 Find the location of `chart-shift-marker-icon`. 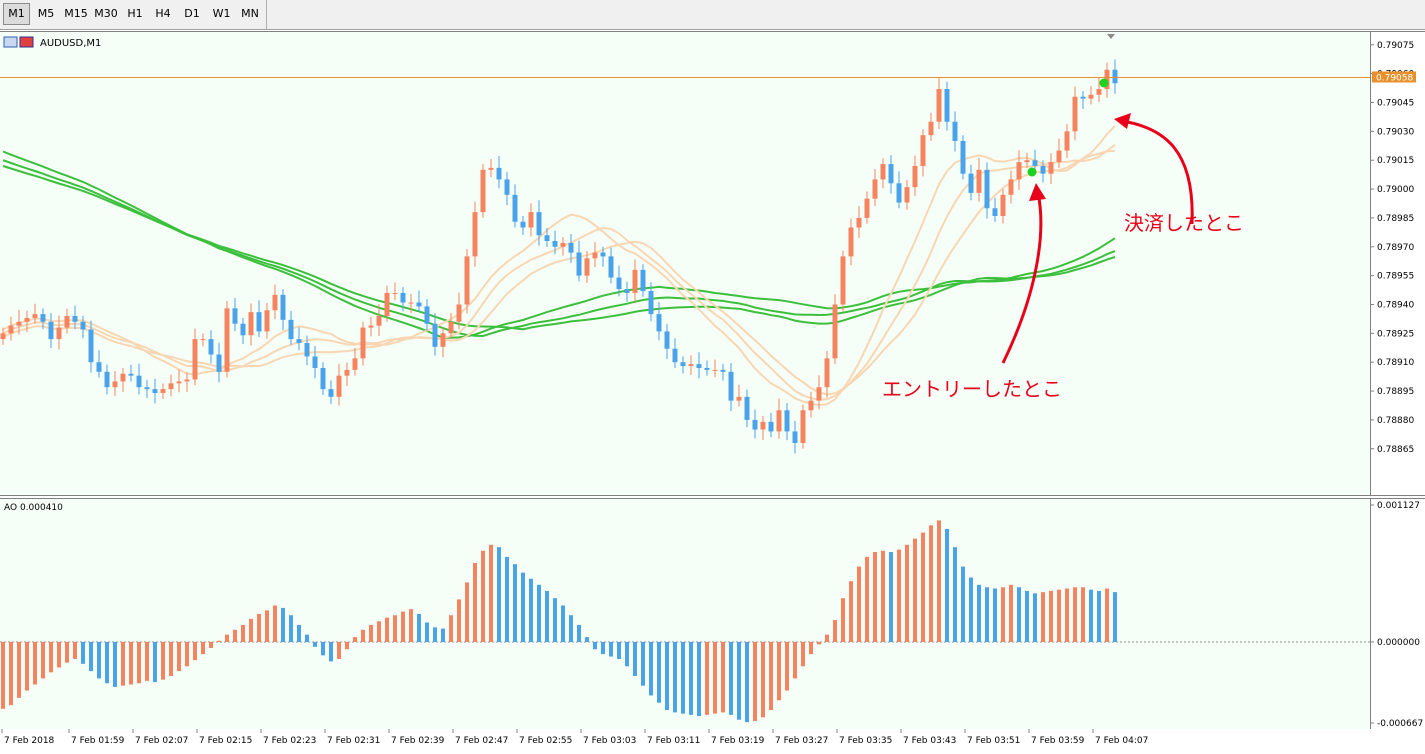

chart-shift-marker-icon is located at coordinates (1111, 36).